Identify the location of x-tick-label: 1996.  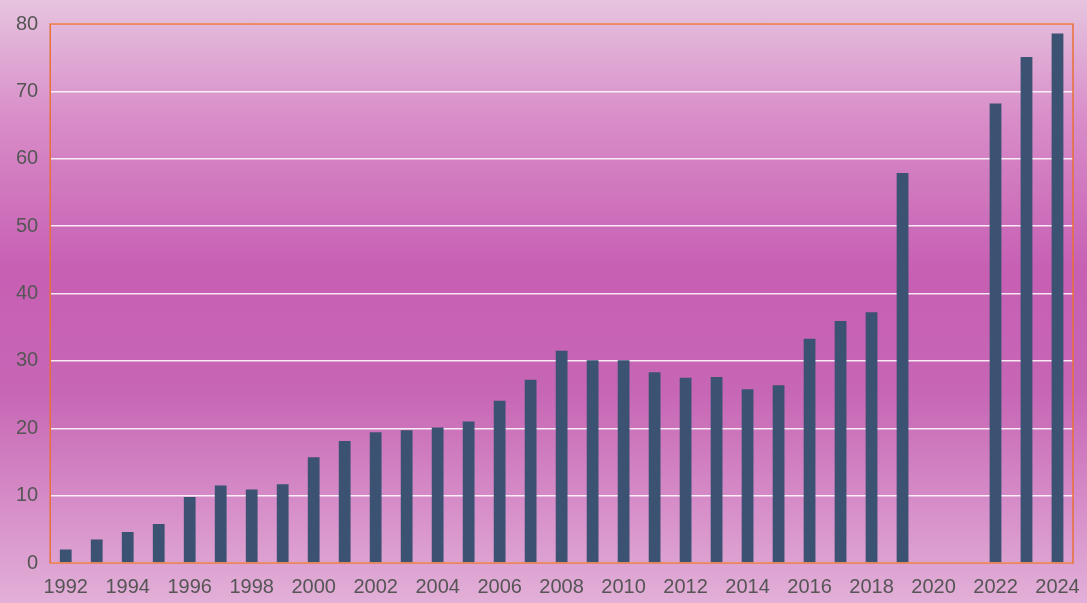
(189, 585).